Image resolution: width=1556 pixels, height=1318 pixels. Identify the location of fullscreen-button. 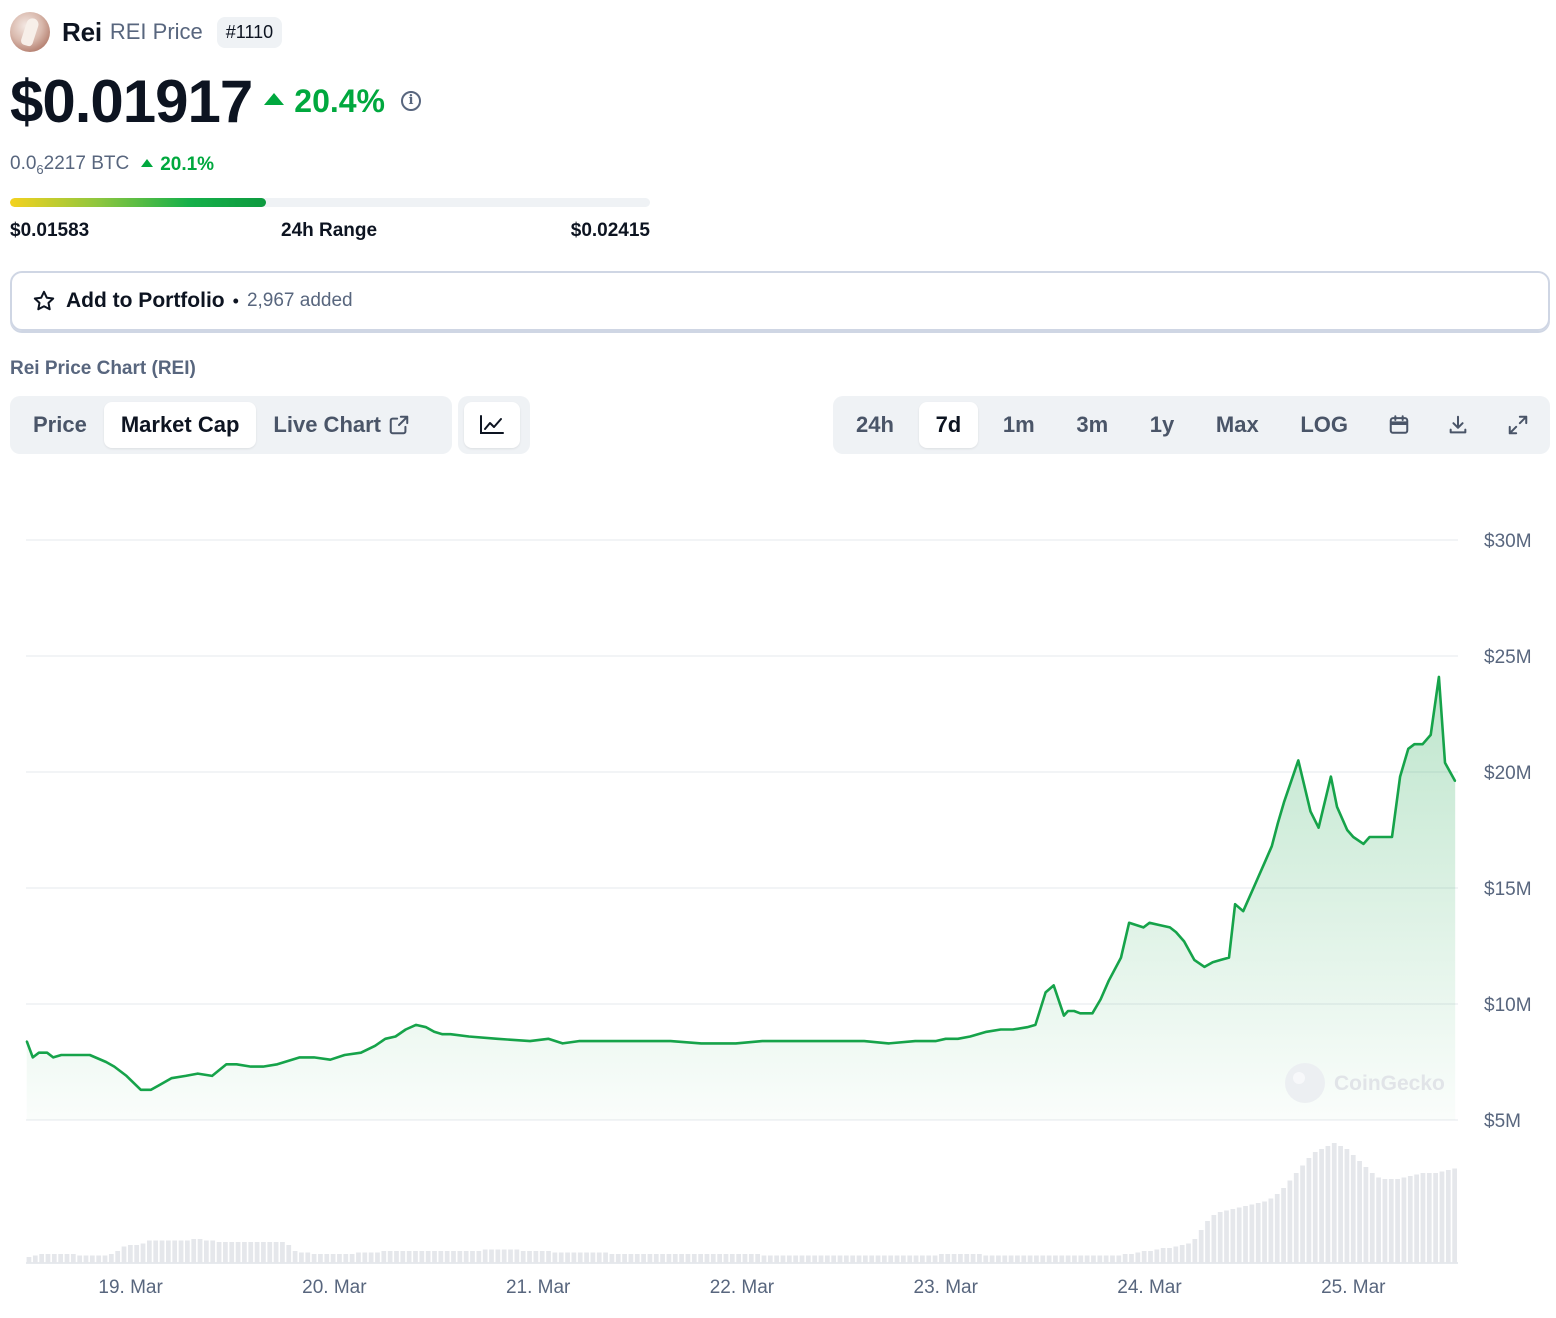
(1518, 425).